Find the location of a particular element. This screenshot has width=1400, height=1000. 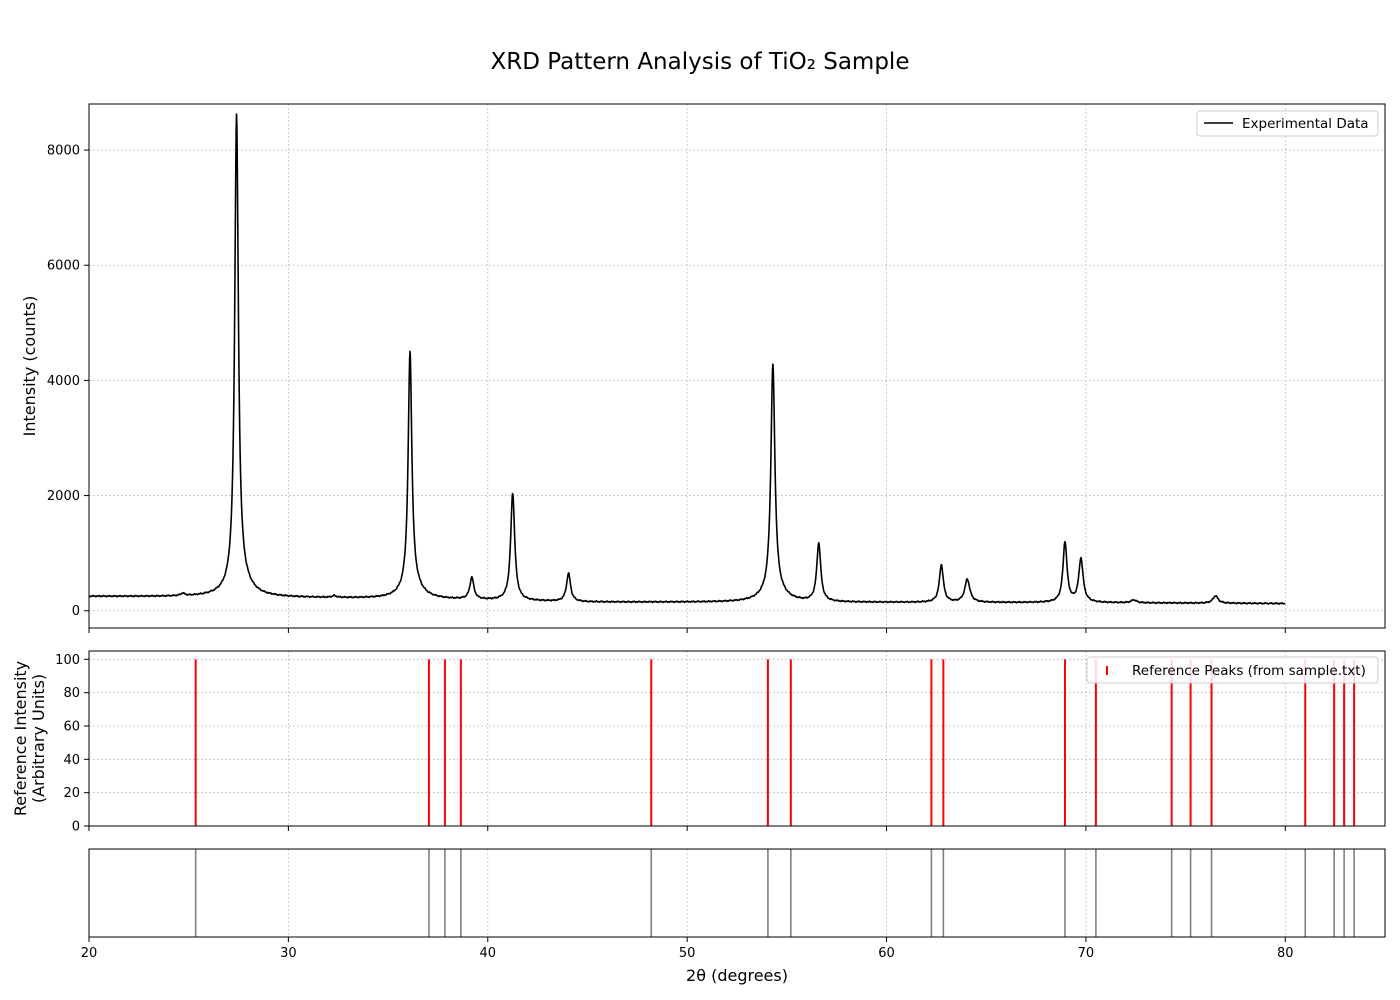

y-tick-label: 20 is located at coordinates (71, 793).